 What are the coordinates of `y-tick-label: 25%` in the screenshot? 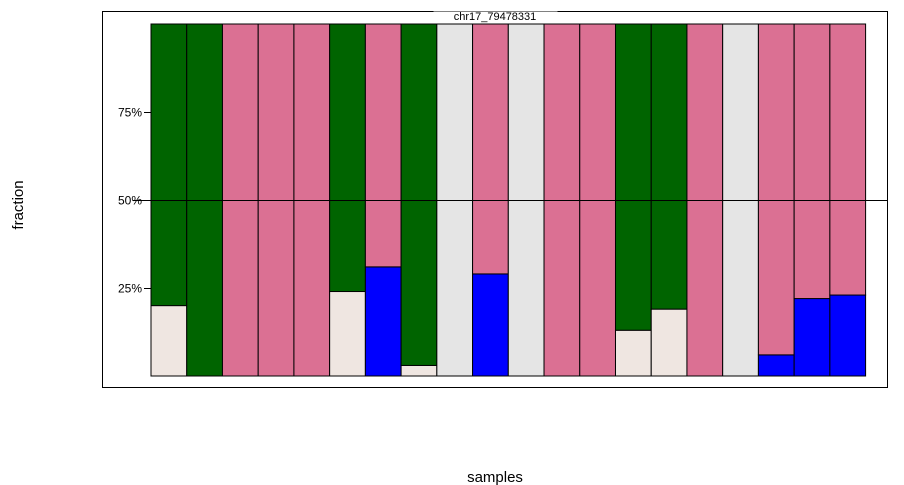 It's located at (130, 289).